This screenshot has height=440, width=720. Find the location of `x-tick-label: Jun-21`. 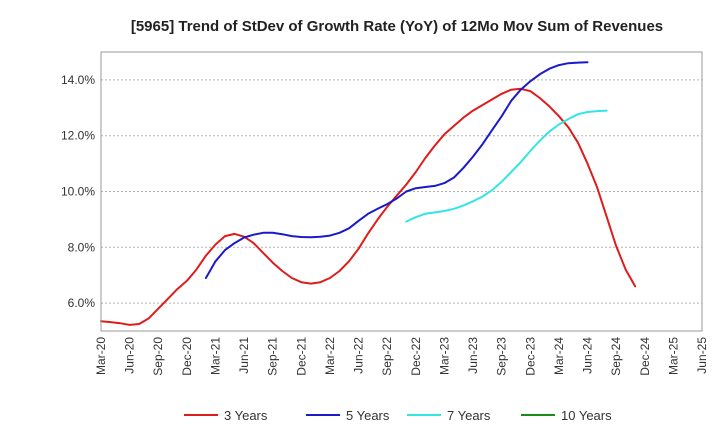

x-tick-label: Jun-21 is located at coordinates (244, 355).